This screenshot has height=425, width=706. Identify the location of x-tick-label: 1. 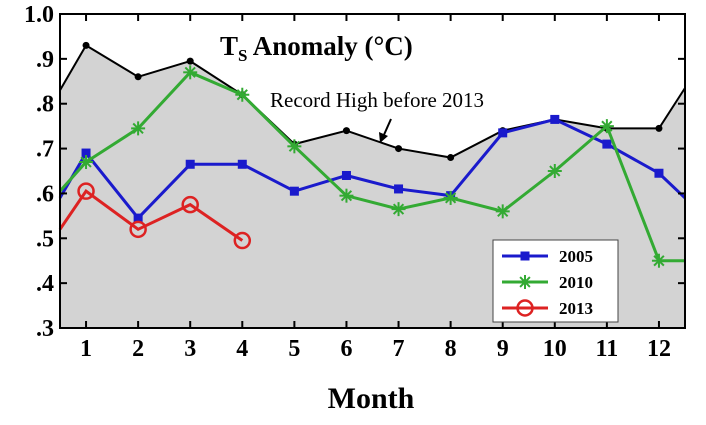
(86, 349).